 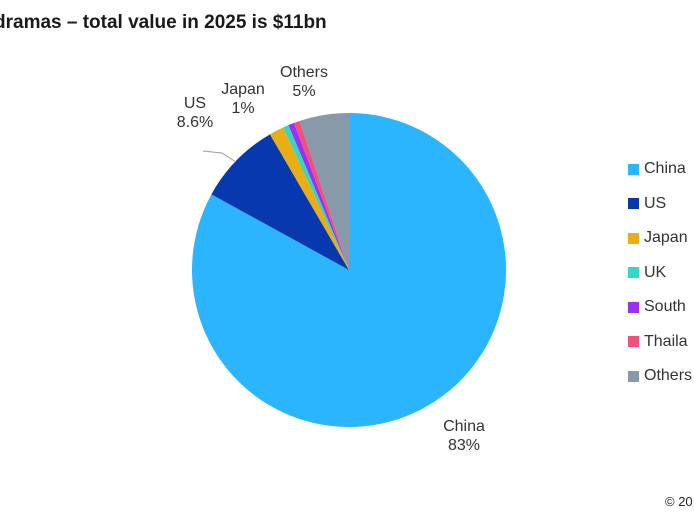 I want to click on pie-slice-japan, so click(x=309, y=199).